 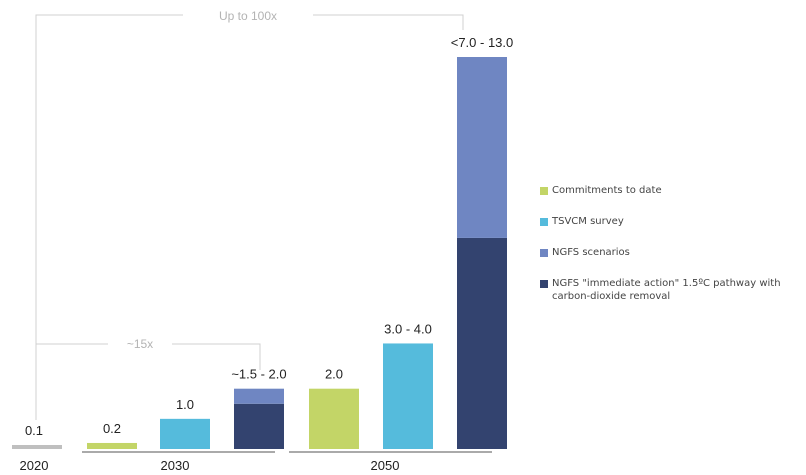 What do you see at coordinates (185, 404) in the screenshot?
I see `data-label-2030-2: 1.0` at bounding box center [185, 404].